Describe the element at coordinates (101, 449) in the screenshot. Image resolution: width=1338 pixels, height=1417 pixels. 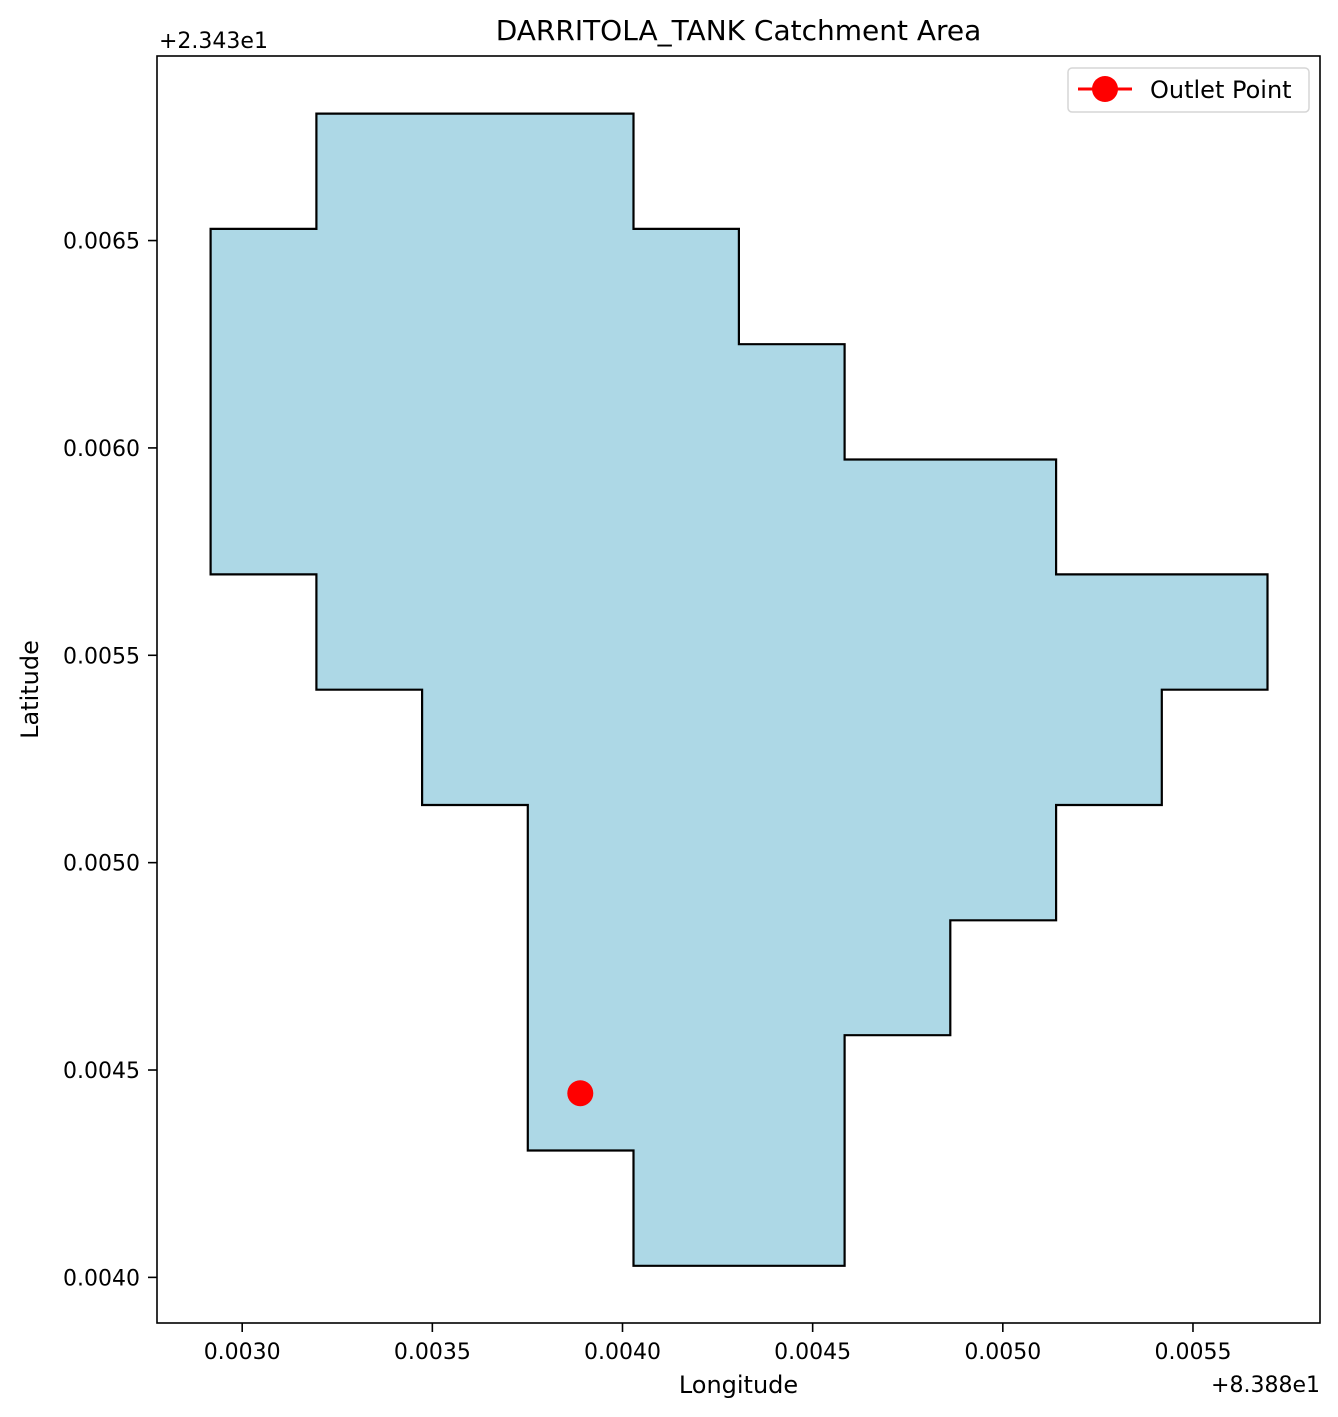
I see `y-tick-label: 0.0060` at that location.